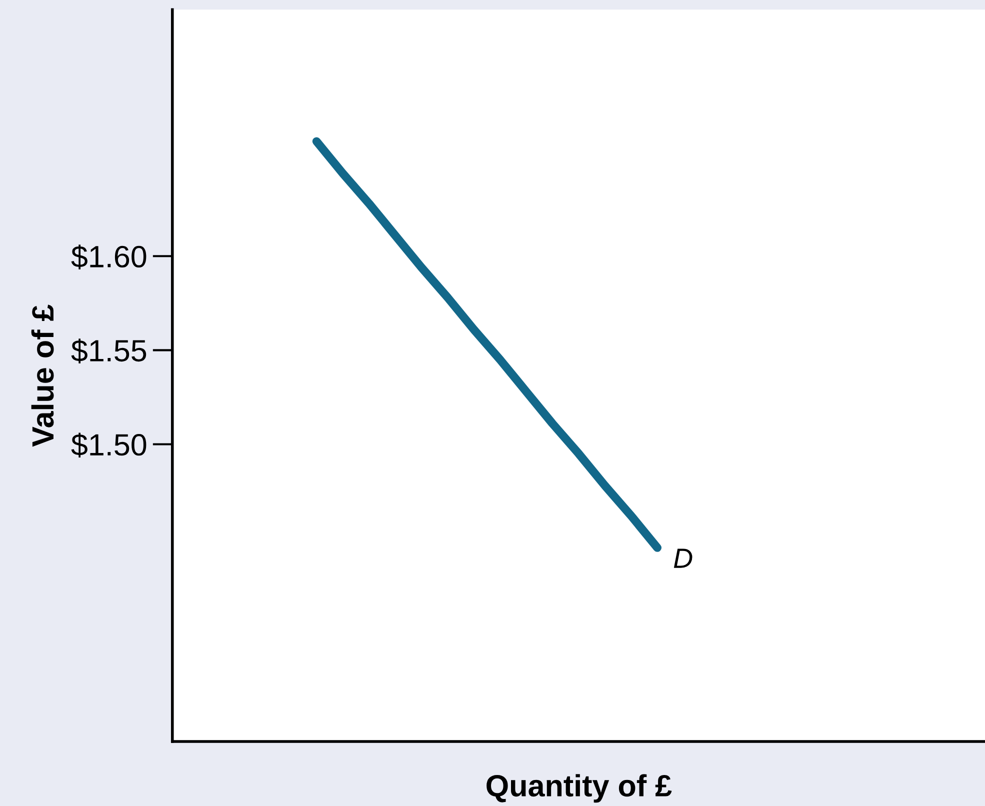 This screenshot has height=806, width=985. Describe the element at coordinates (108, 445) in the screenshot. I see `y-tick-label: $1.50` at that location.